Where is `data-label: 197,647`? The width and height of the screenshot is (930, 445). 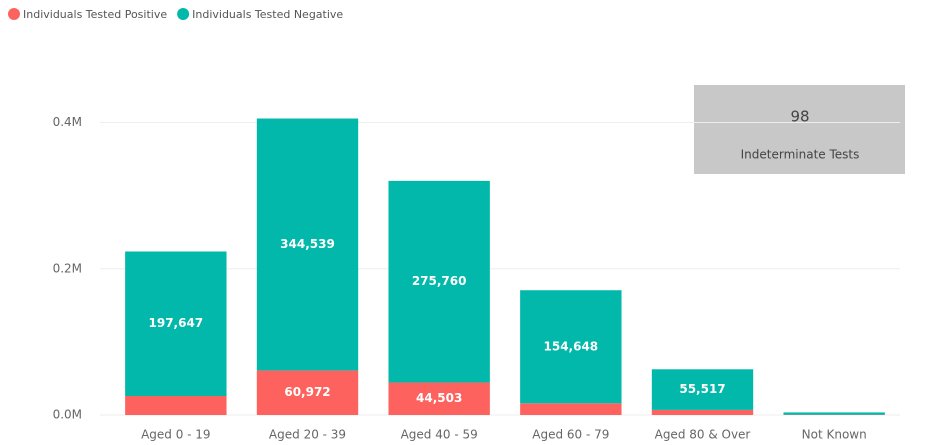
data-label: 197,647 is located at coordinates (176, 323).